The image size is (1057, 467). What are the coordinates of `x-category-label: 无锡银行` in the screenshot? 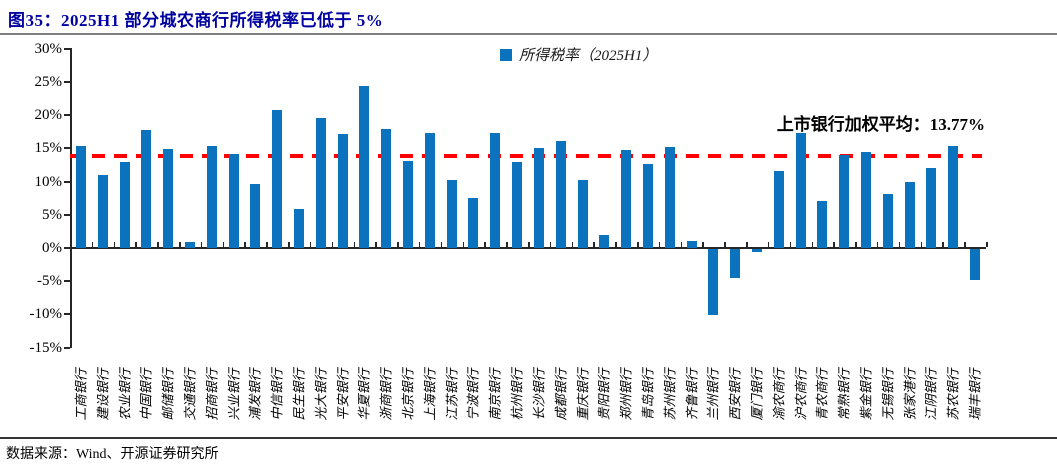 It's located at (888, 394).